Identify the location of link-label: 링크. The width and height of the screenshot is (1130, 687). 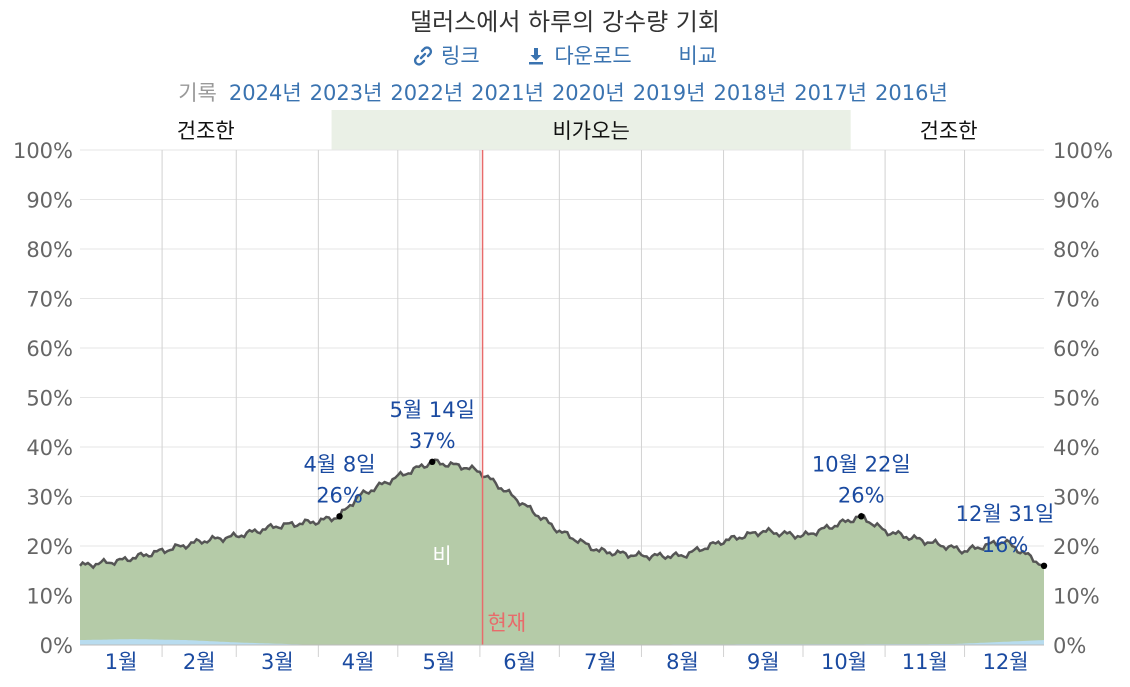
(460, 56).